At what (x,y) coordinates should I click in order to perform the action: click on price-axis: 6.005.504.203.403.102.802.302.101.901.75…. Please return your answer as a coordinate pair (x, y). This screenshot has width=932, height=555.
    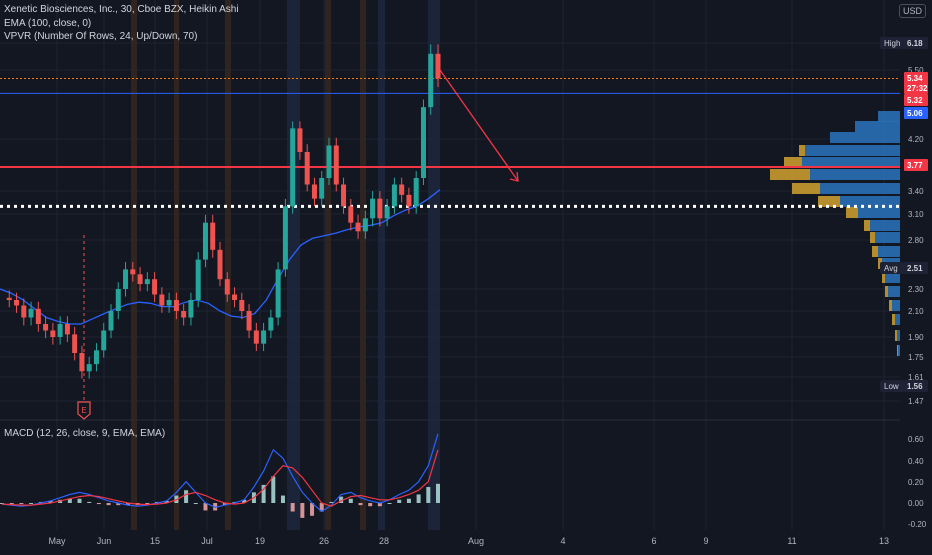
    Looking at the image, I should click on (904, 283).